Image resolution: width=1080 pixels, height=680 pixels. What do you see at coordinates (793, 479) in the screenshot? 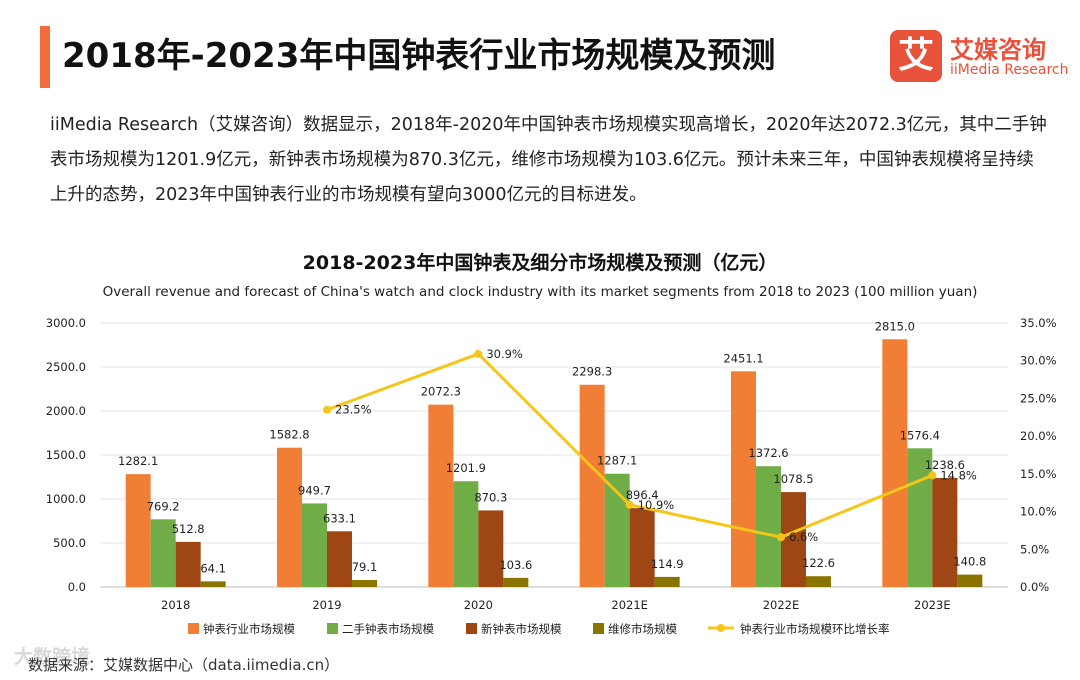
I see `bar-data-label: 1078.5` at bounding box center [793, 479].